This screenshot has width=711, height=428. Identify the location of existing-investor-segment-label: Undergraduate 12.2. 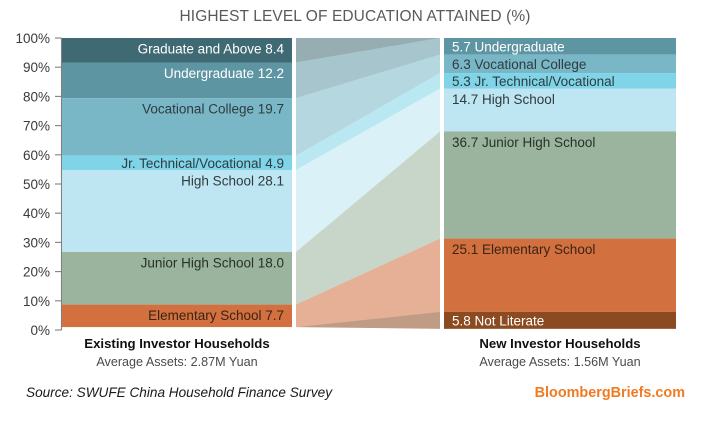
(224, 73).